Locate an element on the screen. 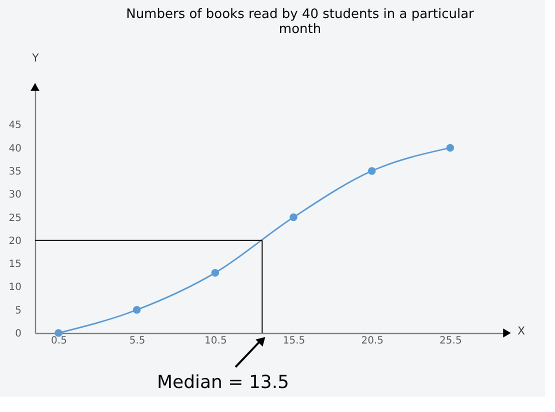 The width and height of the screenshot is (555, 412). x-axis-title: X is located at coordinates (522, 331).